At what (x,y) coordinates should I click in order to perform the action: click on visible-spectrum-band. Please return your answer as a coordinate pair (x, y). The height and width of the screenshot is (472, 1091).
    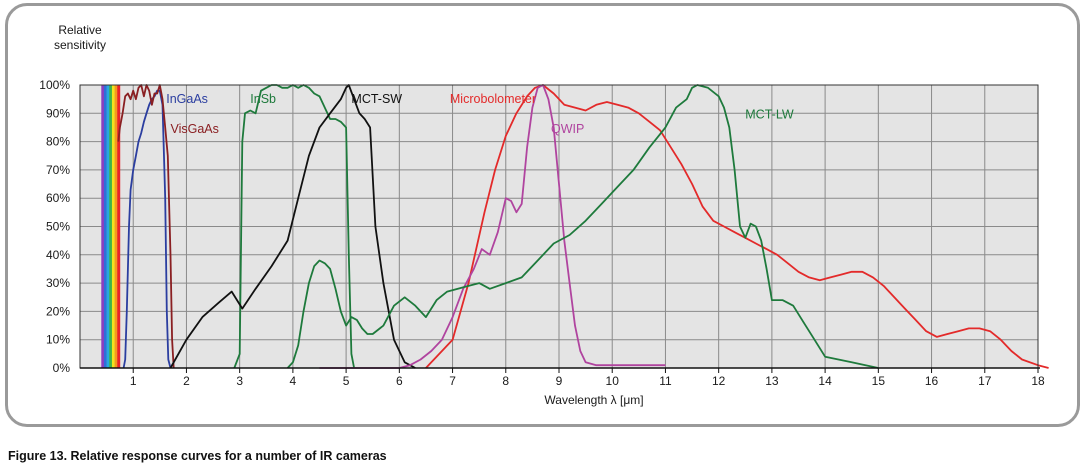
    Looking at the image, I should click on (111, 226).